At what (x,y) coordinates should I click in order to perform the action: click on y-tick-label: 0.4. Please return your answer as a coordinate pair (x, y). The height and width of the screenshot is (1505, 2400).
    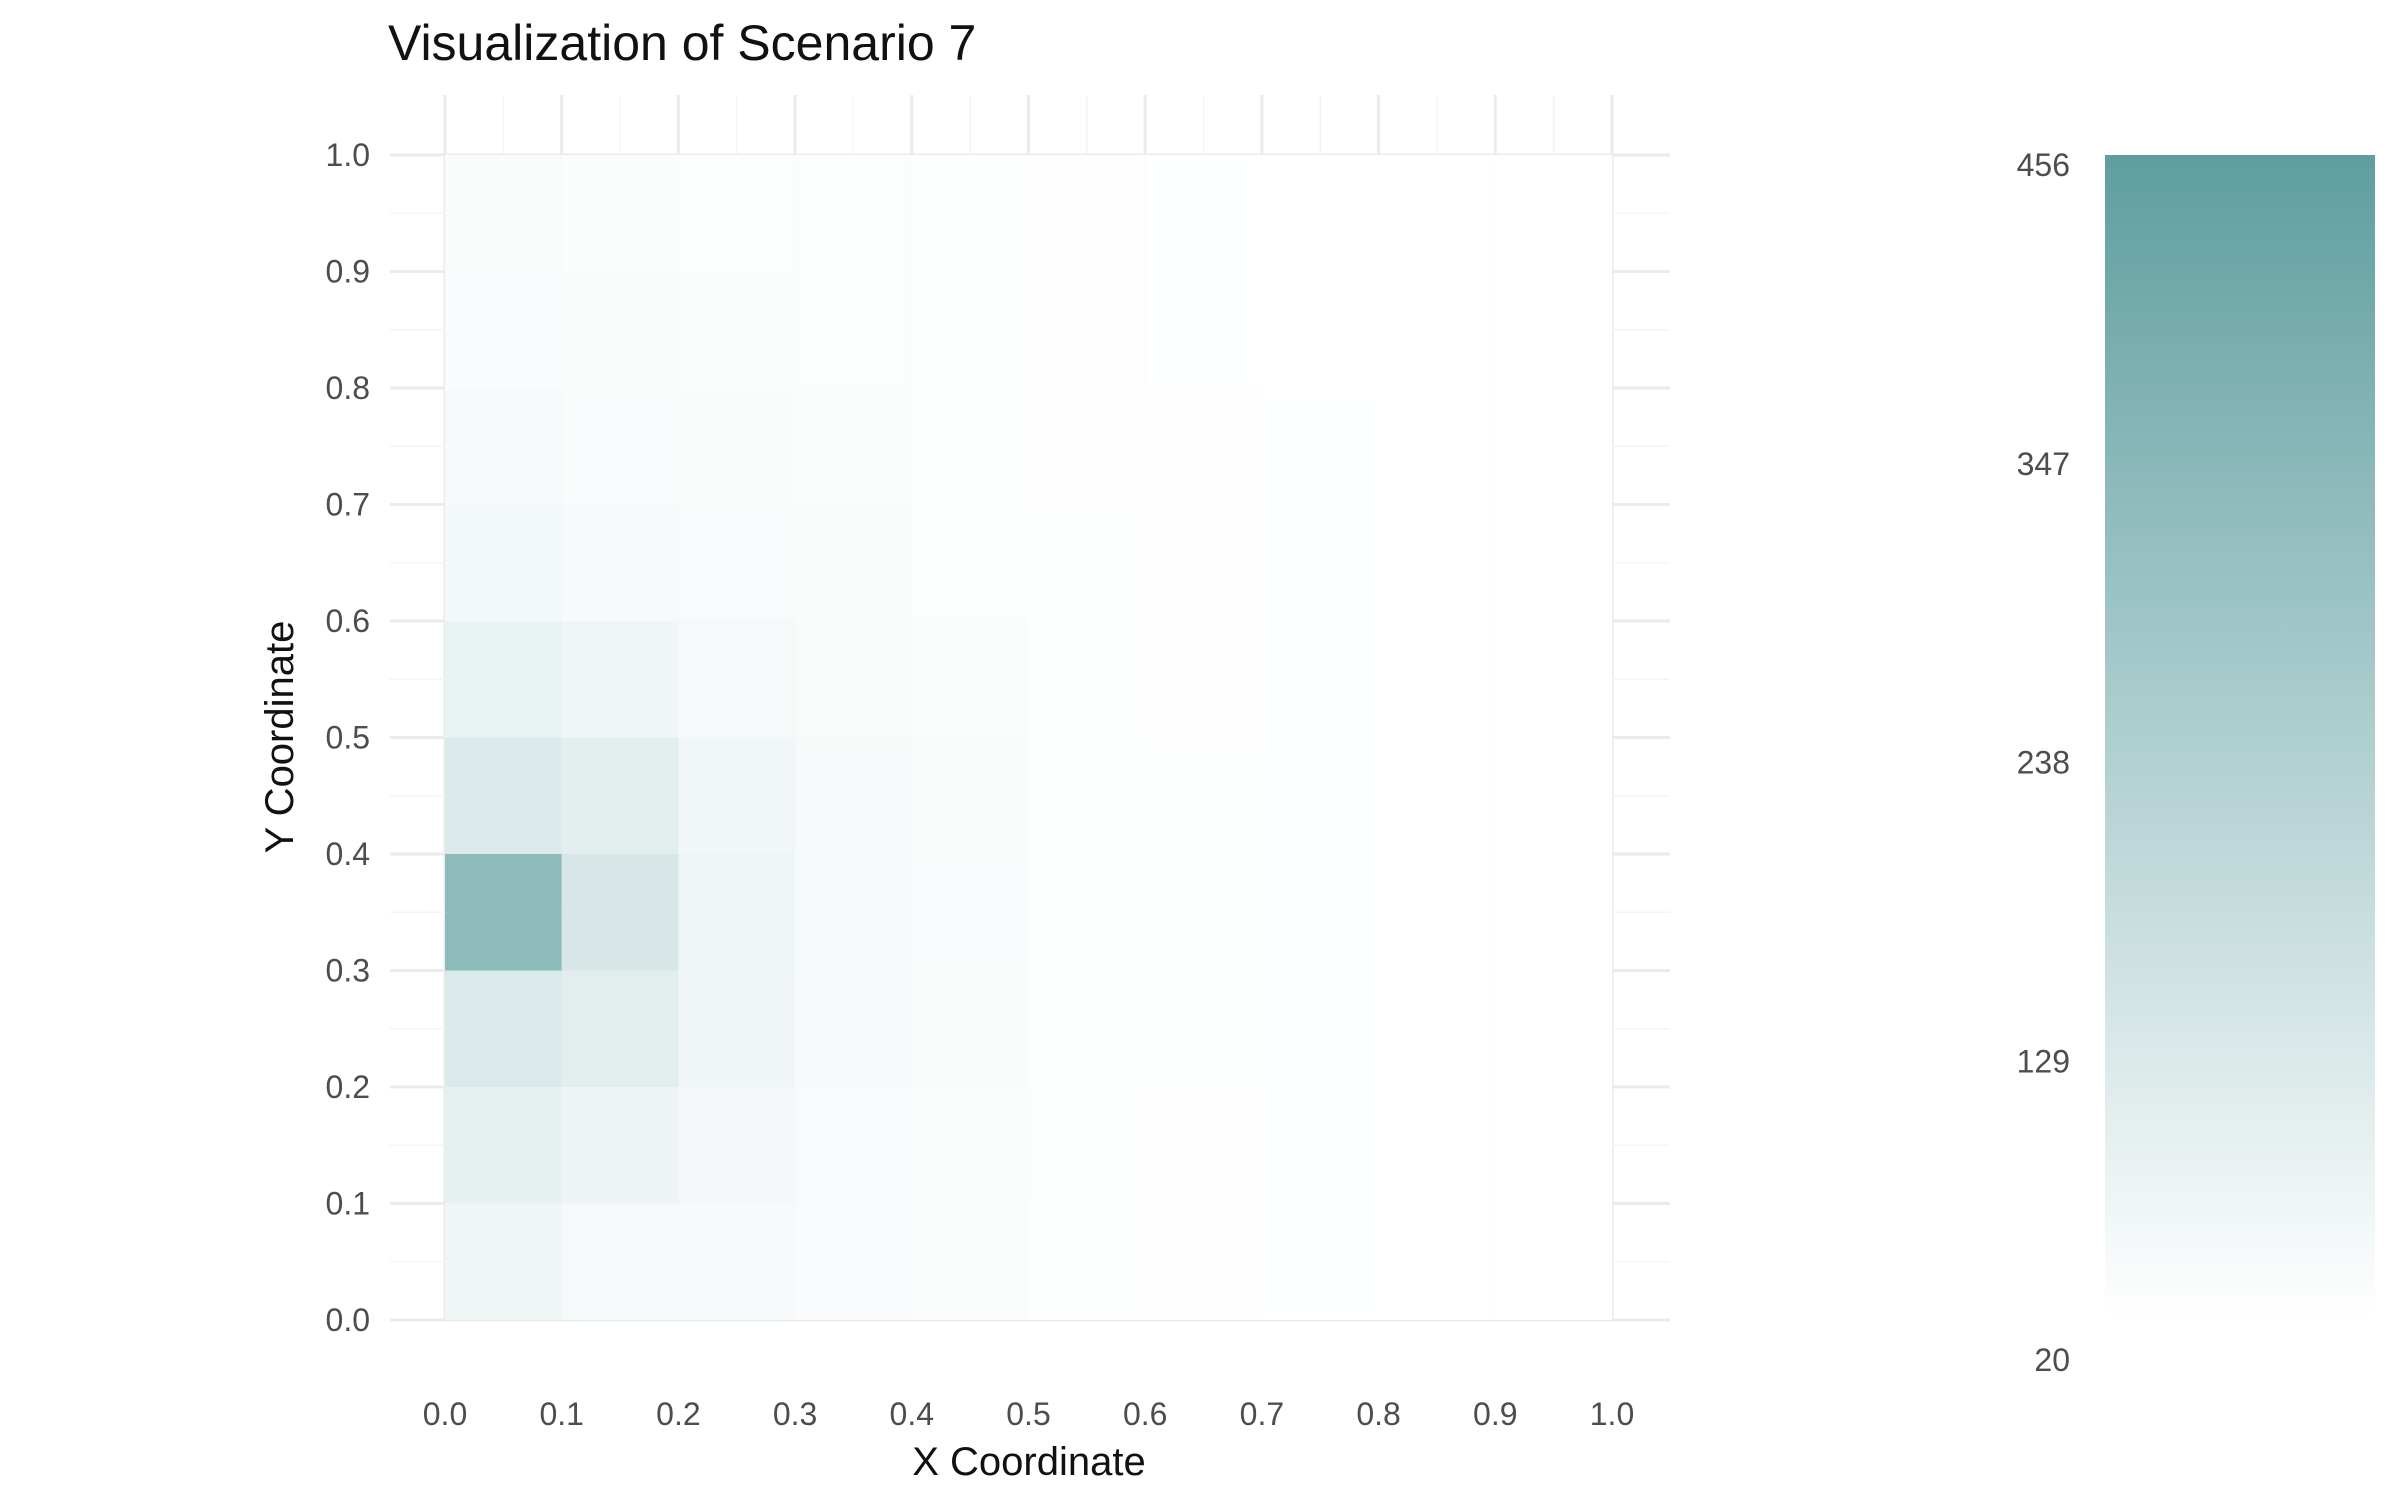
    Looking at the image, I should click on (348, 854).